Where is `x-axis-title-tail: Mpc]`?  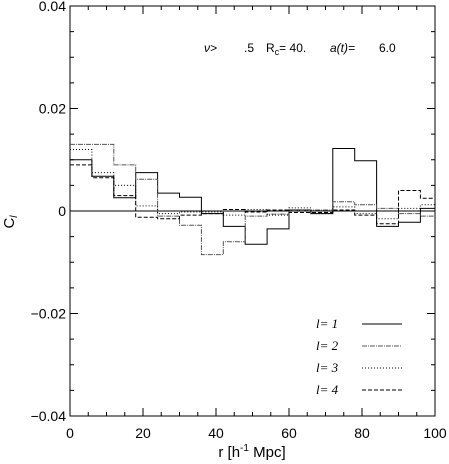 x-axis-title-tail: Mpc] is located at coordinates (267, 452).